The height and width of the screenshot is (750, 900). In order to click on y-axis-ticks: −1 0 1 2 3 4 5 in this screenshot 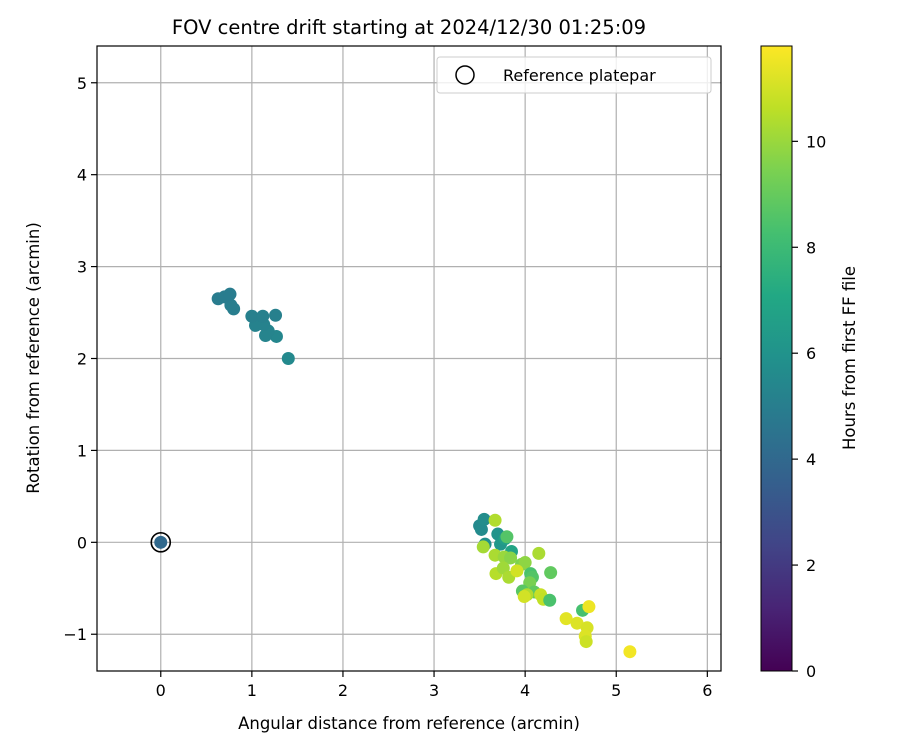, I will do `click(80, 359)`.